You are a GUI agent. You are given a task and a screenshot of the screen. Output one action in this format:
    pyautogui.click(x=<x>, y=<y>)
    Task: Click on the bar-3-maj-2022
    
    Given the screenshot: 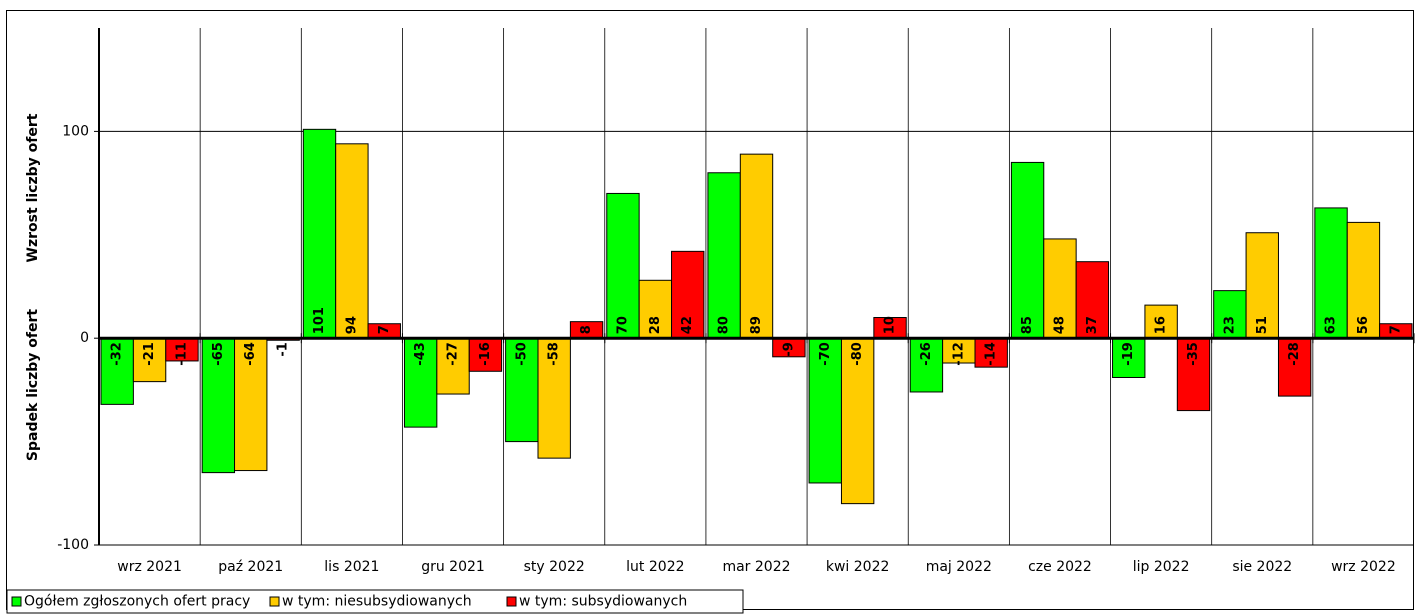 What is the action you would take?
    pyautogui.click(x=991, y=352)
    